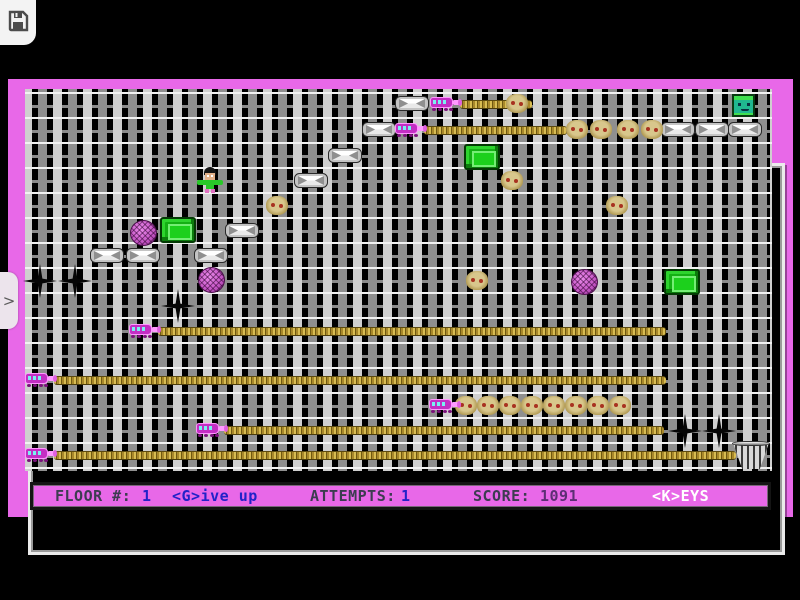 Image resolution: width=800 pixels, height=600 pixels. What do you see at coordinates (93, 496) in the screenshot?
I see `floor-label: FLOOR #:` at bounding box center [93, 496].